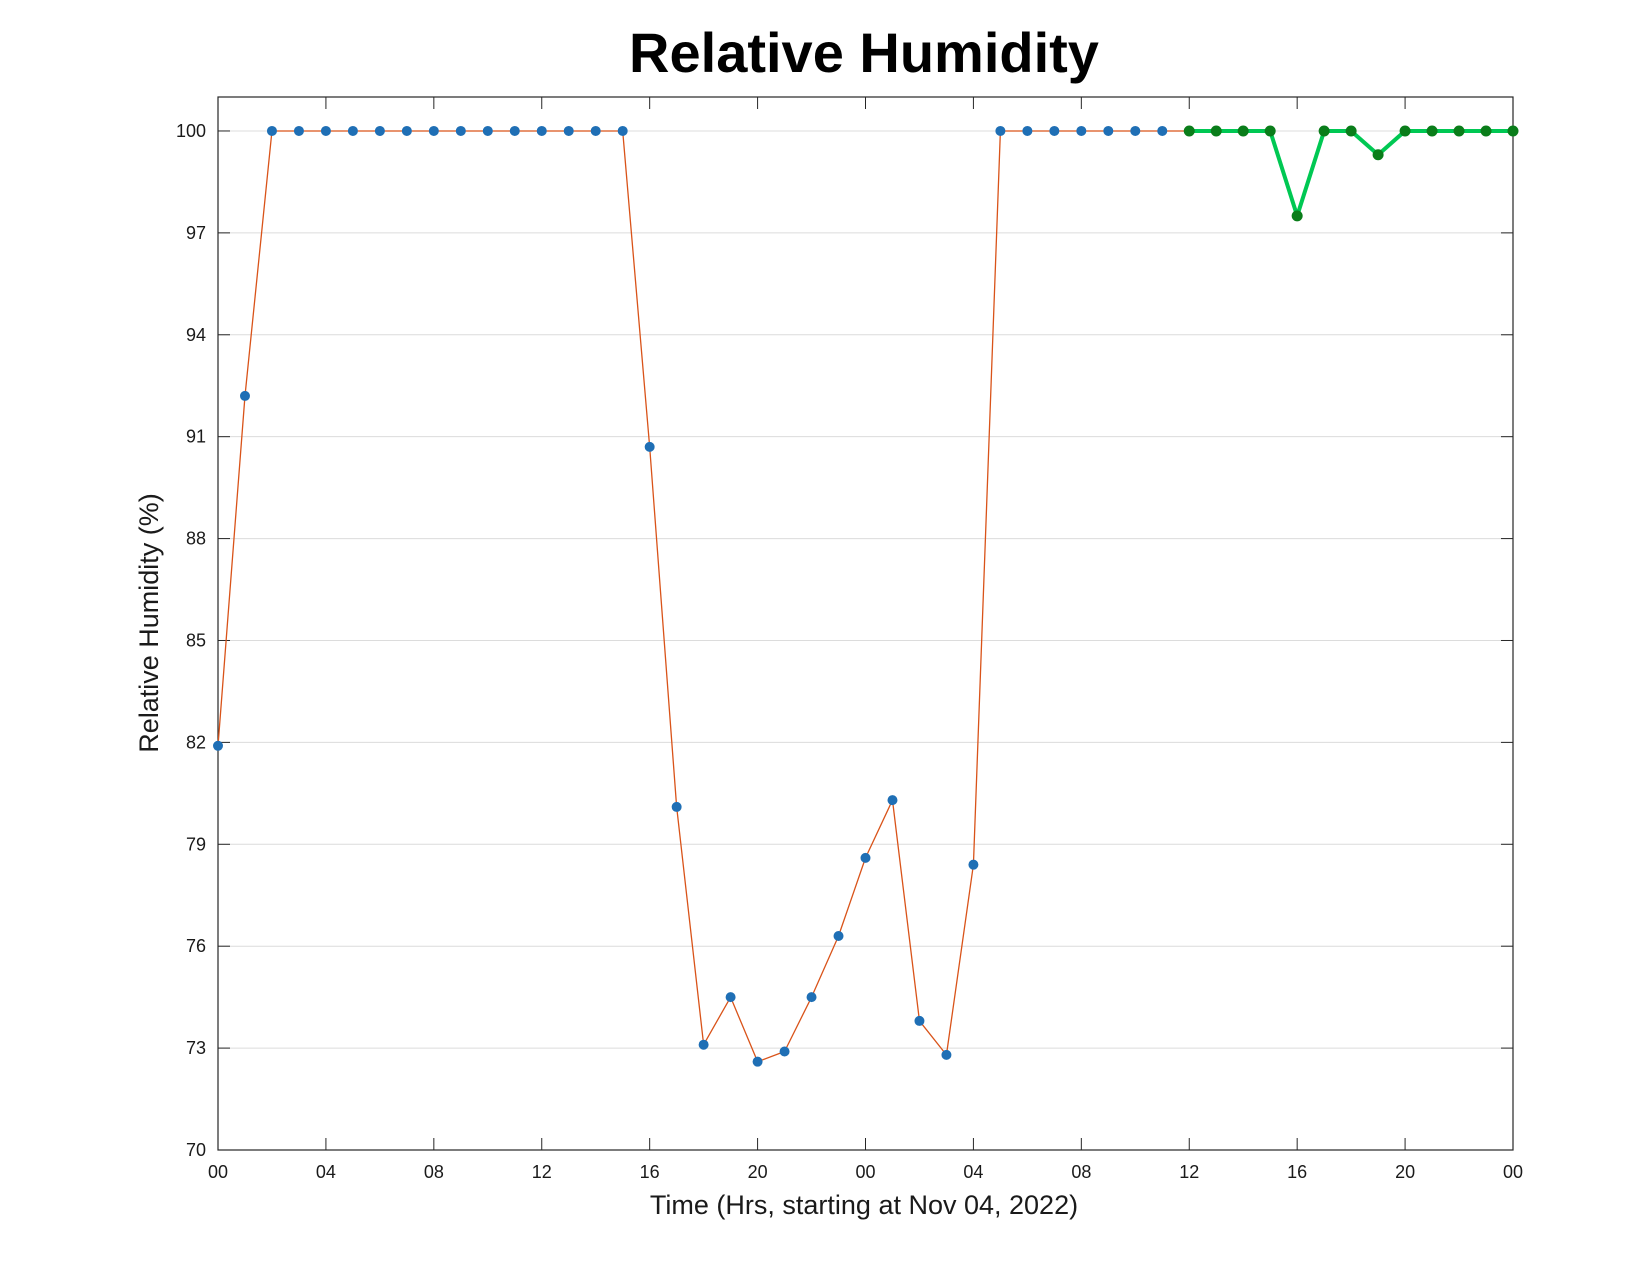 Image resolution: width=1650 pixels, height=1275 pixels. What do you see at coordinates (196, 1048) in the screenshot?
I see `y-tick-label: 73` at bounding box center [196, 1048].